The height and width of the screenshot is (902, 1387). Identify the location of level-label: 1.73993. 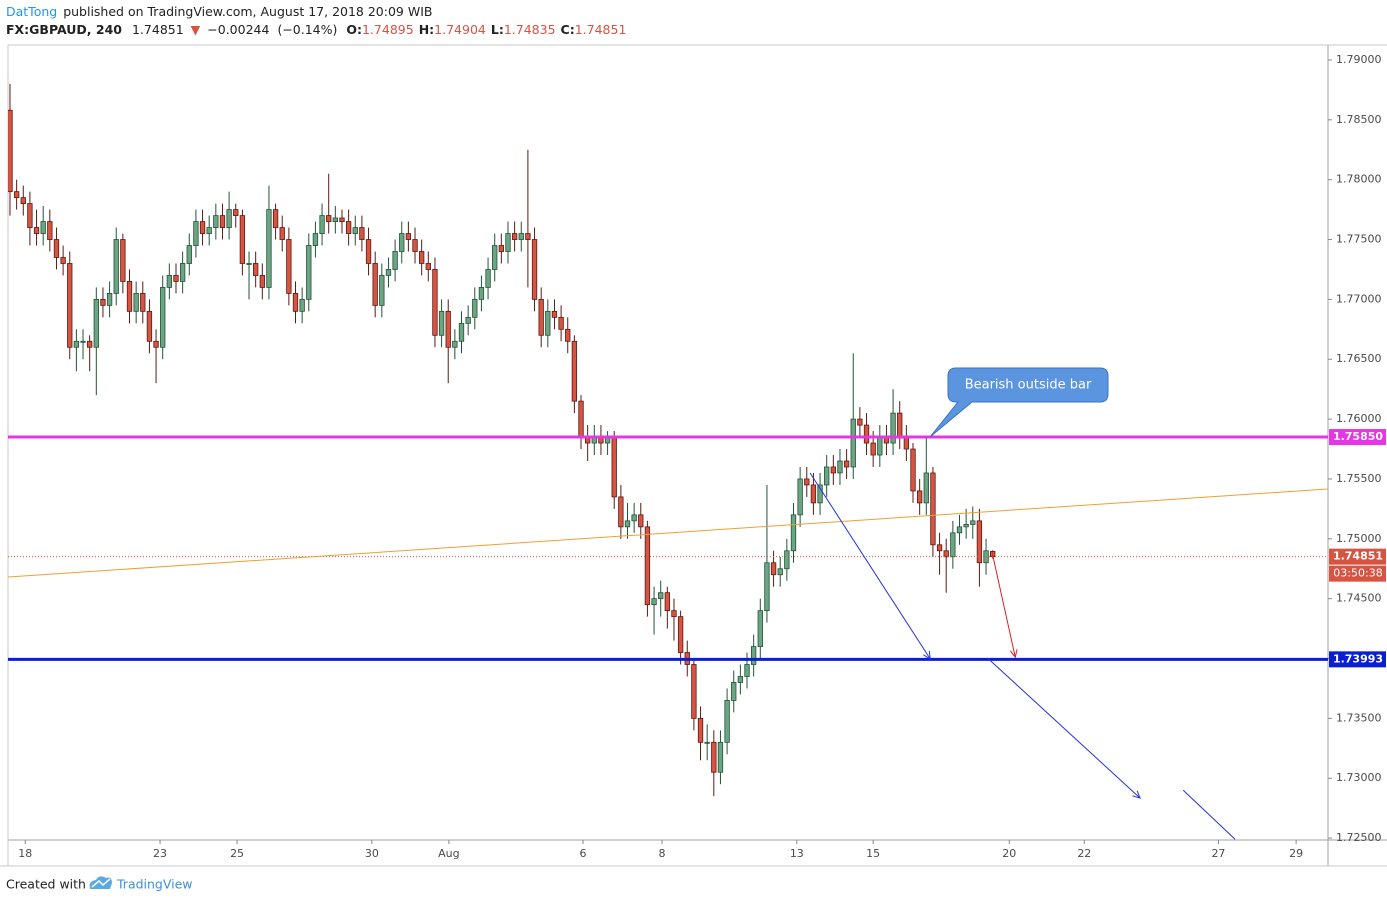
(1358, 658).